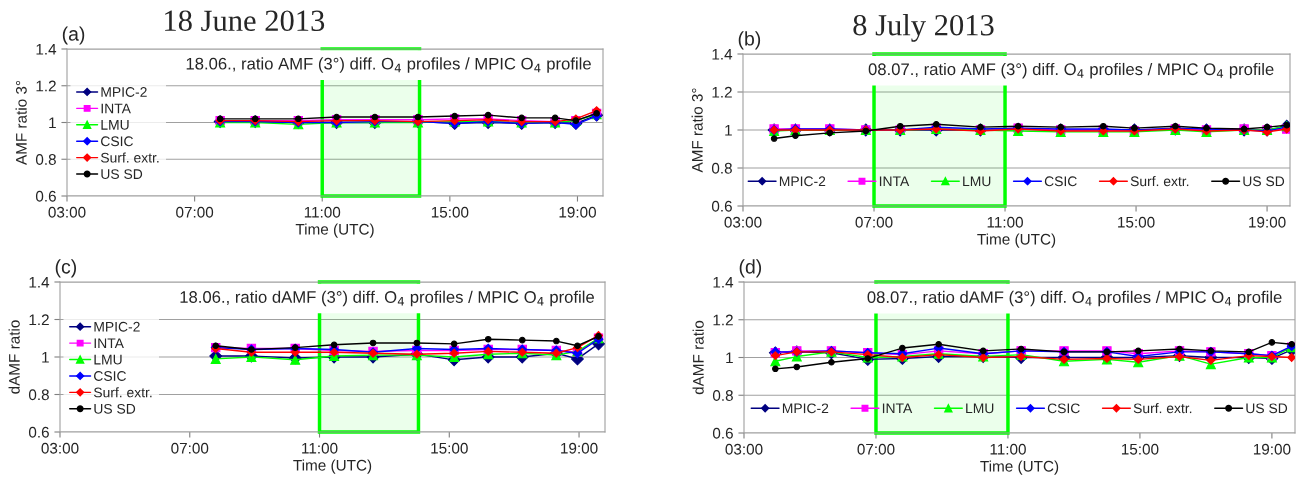  What do you see at coordinates (66, 268) in the screenshot?
I see `text: (c)` at bounding box center [66, 268].